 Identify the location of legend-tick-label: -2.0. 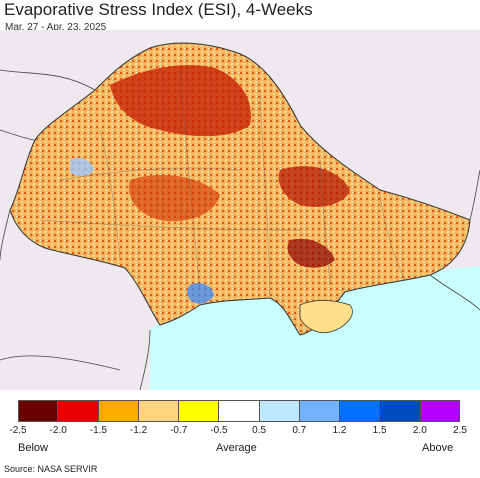
(58, 430).